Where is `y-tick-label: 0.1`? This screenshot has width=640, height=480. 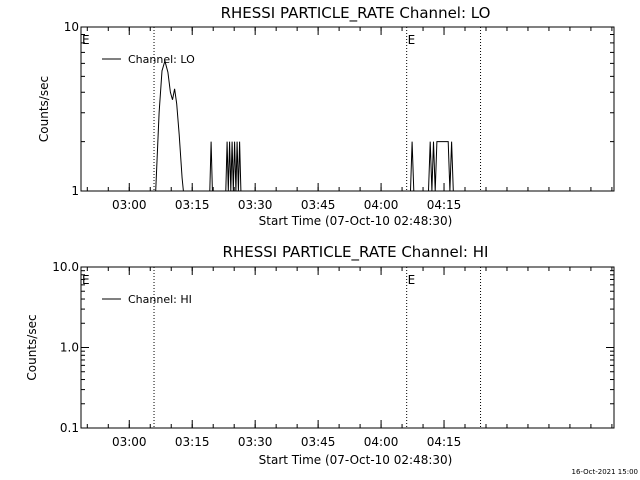
y-tick-label: 0.1 is located at coordinates (69, 428).